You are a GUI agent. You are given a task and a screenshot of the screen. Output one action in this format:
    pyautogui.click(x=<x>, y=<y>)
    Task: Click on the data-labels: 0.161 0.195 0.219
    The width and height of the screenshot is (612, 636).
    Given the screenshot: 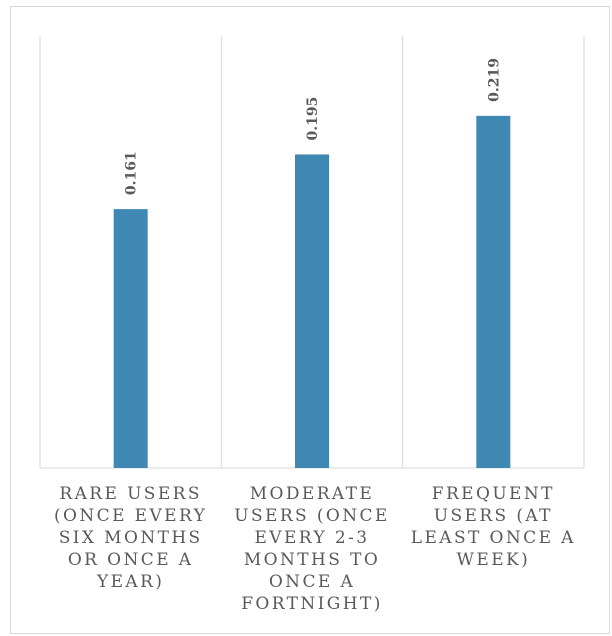 What is the action you would take?
    pyautogui.click(x=313, y=126)
    